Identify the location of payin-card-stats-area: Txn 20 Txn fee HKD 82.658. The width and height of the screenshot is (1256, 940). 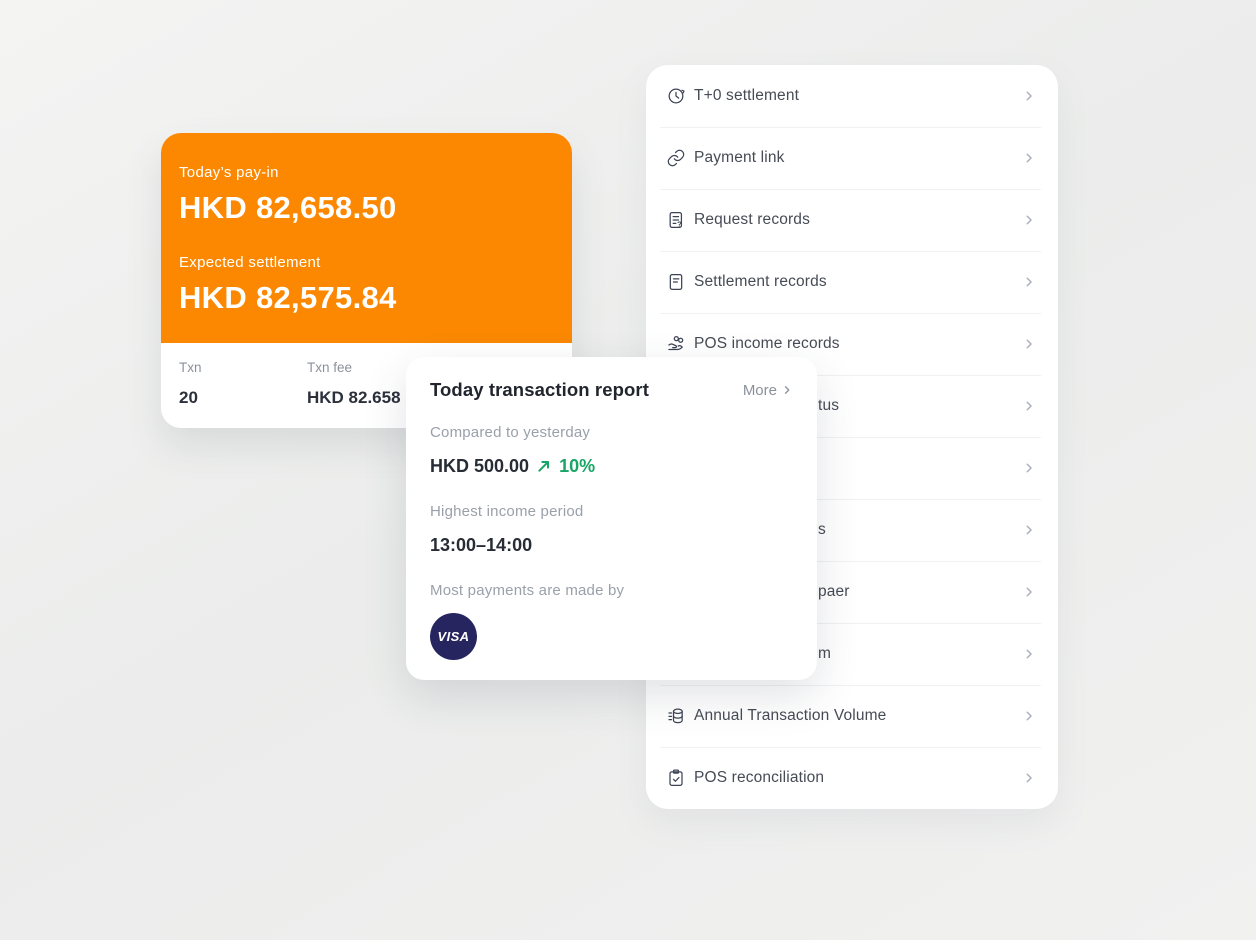
(366, 375).